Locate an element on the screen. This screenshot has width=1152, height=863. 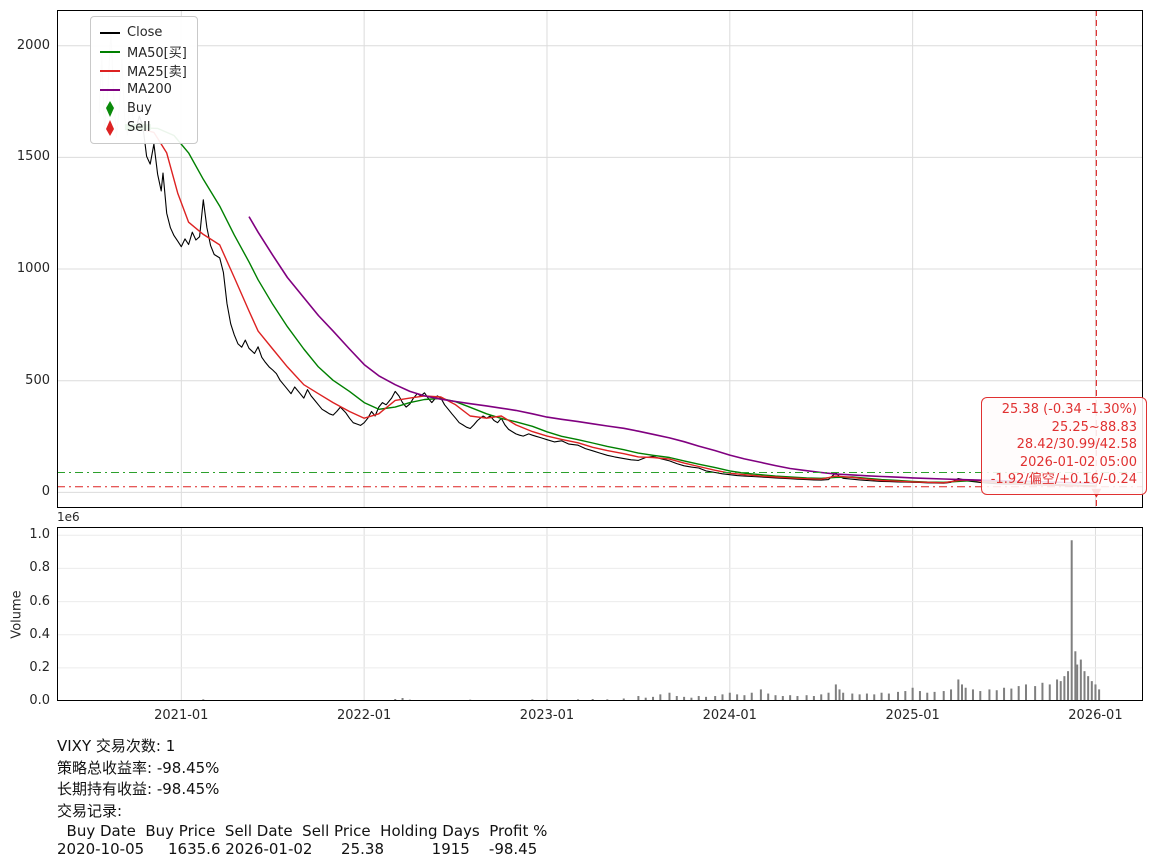
price-y-tick-label: 1000 is located at coordinates (33, 269).